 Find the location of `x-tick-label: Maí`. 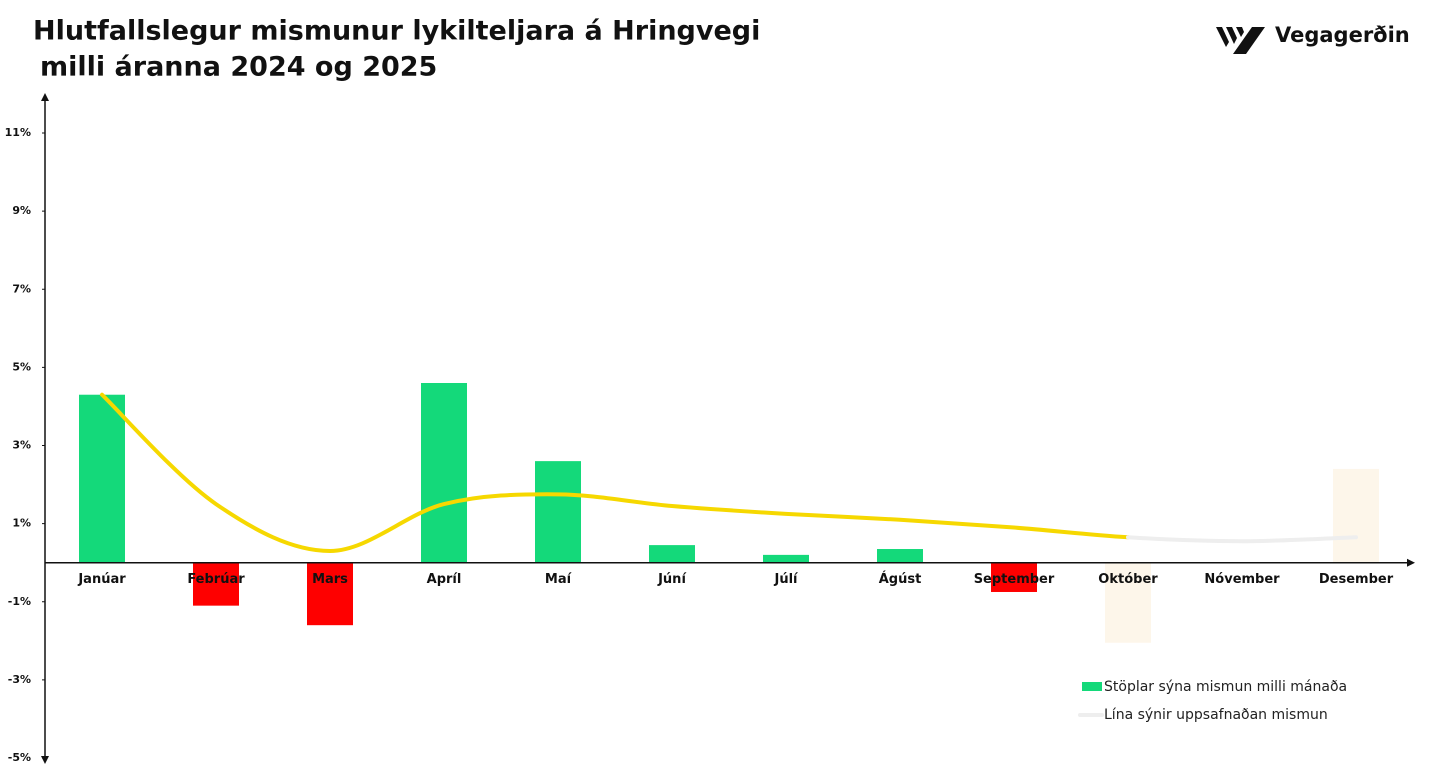

x-tick-label: Maí is located at coordinates (559, 579).